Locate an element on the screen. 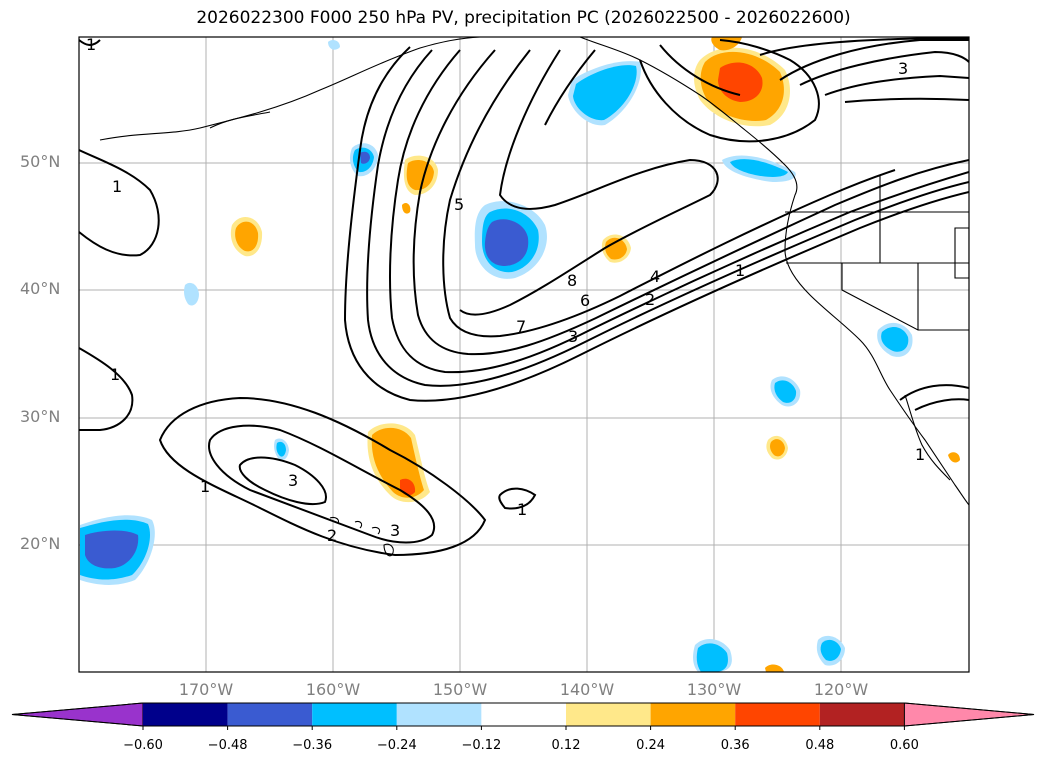 Image resolution: width=1047 pixels, height=765 pixels. colorbar-tick-label: −0.60 is located at coordinates (143, 745).